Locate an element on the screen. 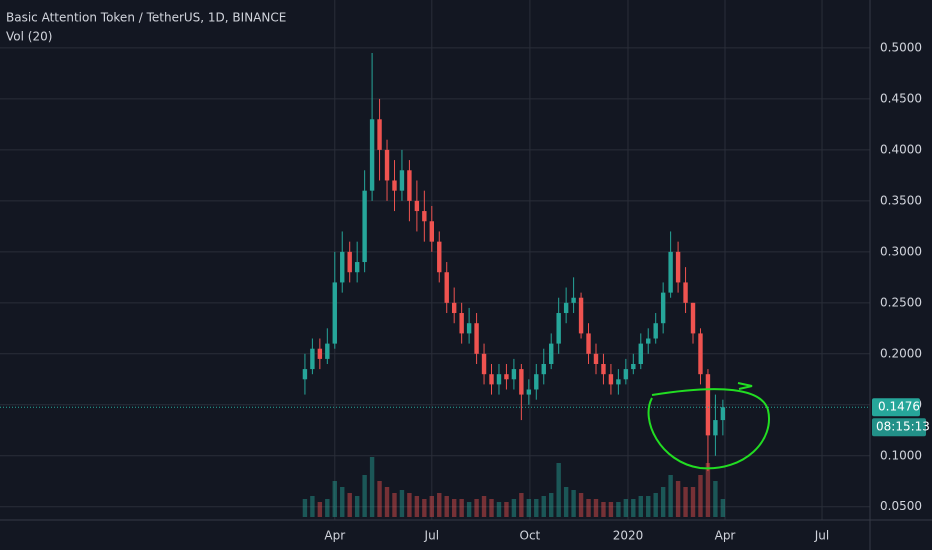  y-tick-label: 0.2000 is located at coordinates (901, 353).